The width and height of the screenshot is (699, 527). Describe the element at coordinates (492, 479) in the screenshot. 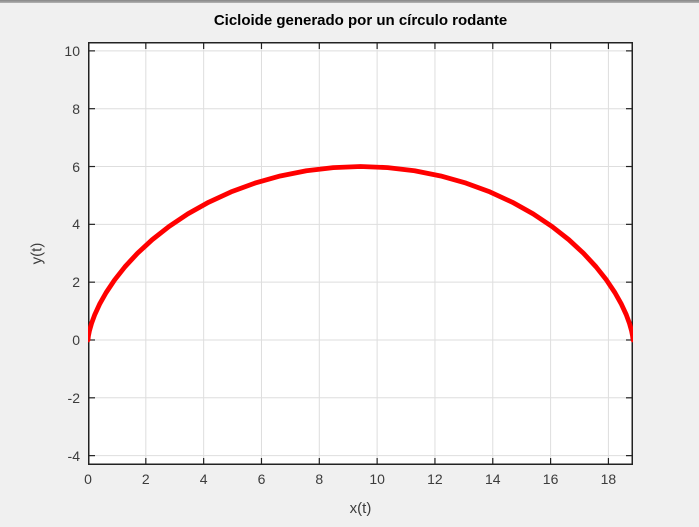

I see `x-tick-label: 14` at that location.